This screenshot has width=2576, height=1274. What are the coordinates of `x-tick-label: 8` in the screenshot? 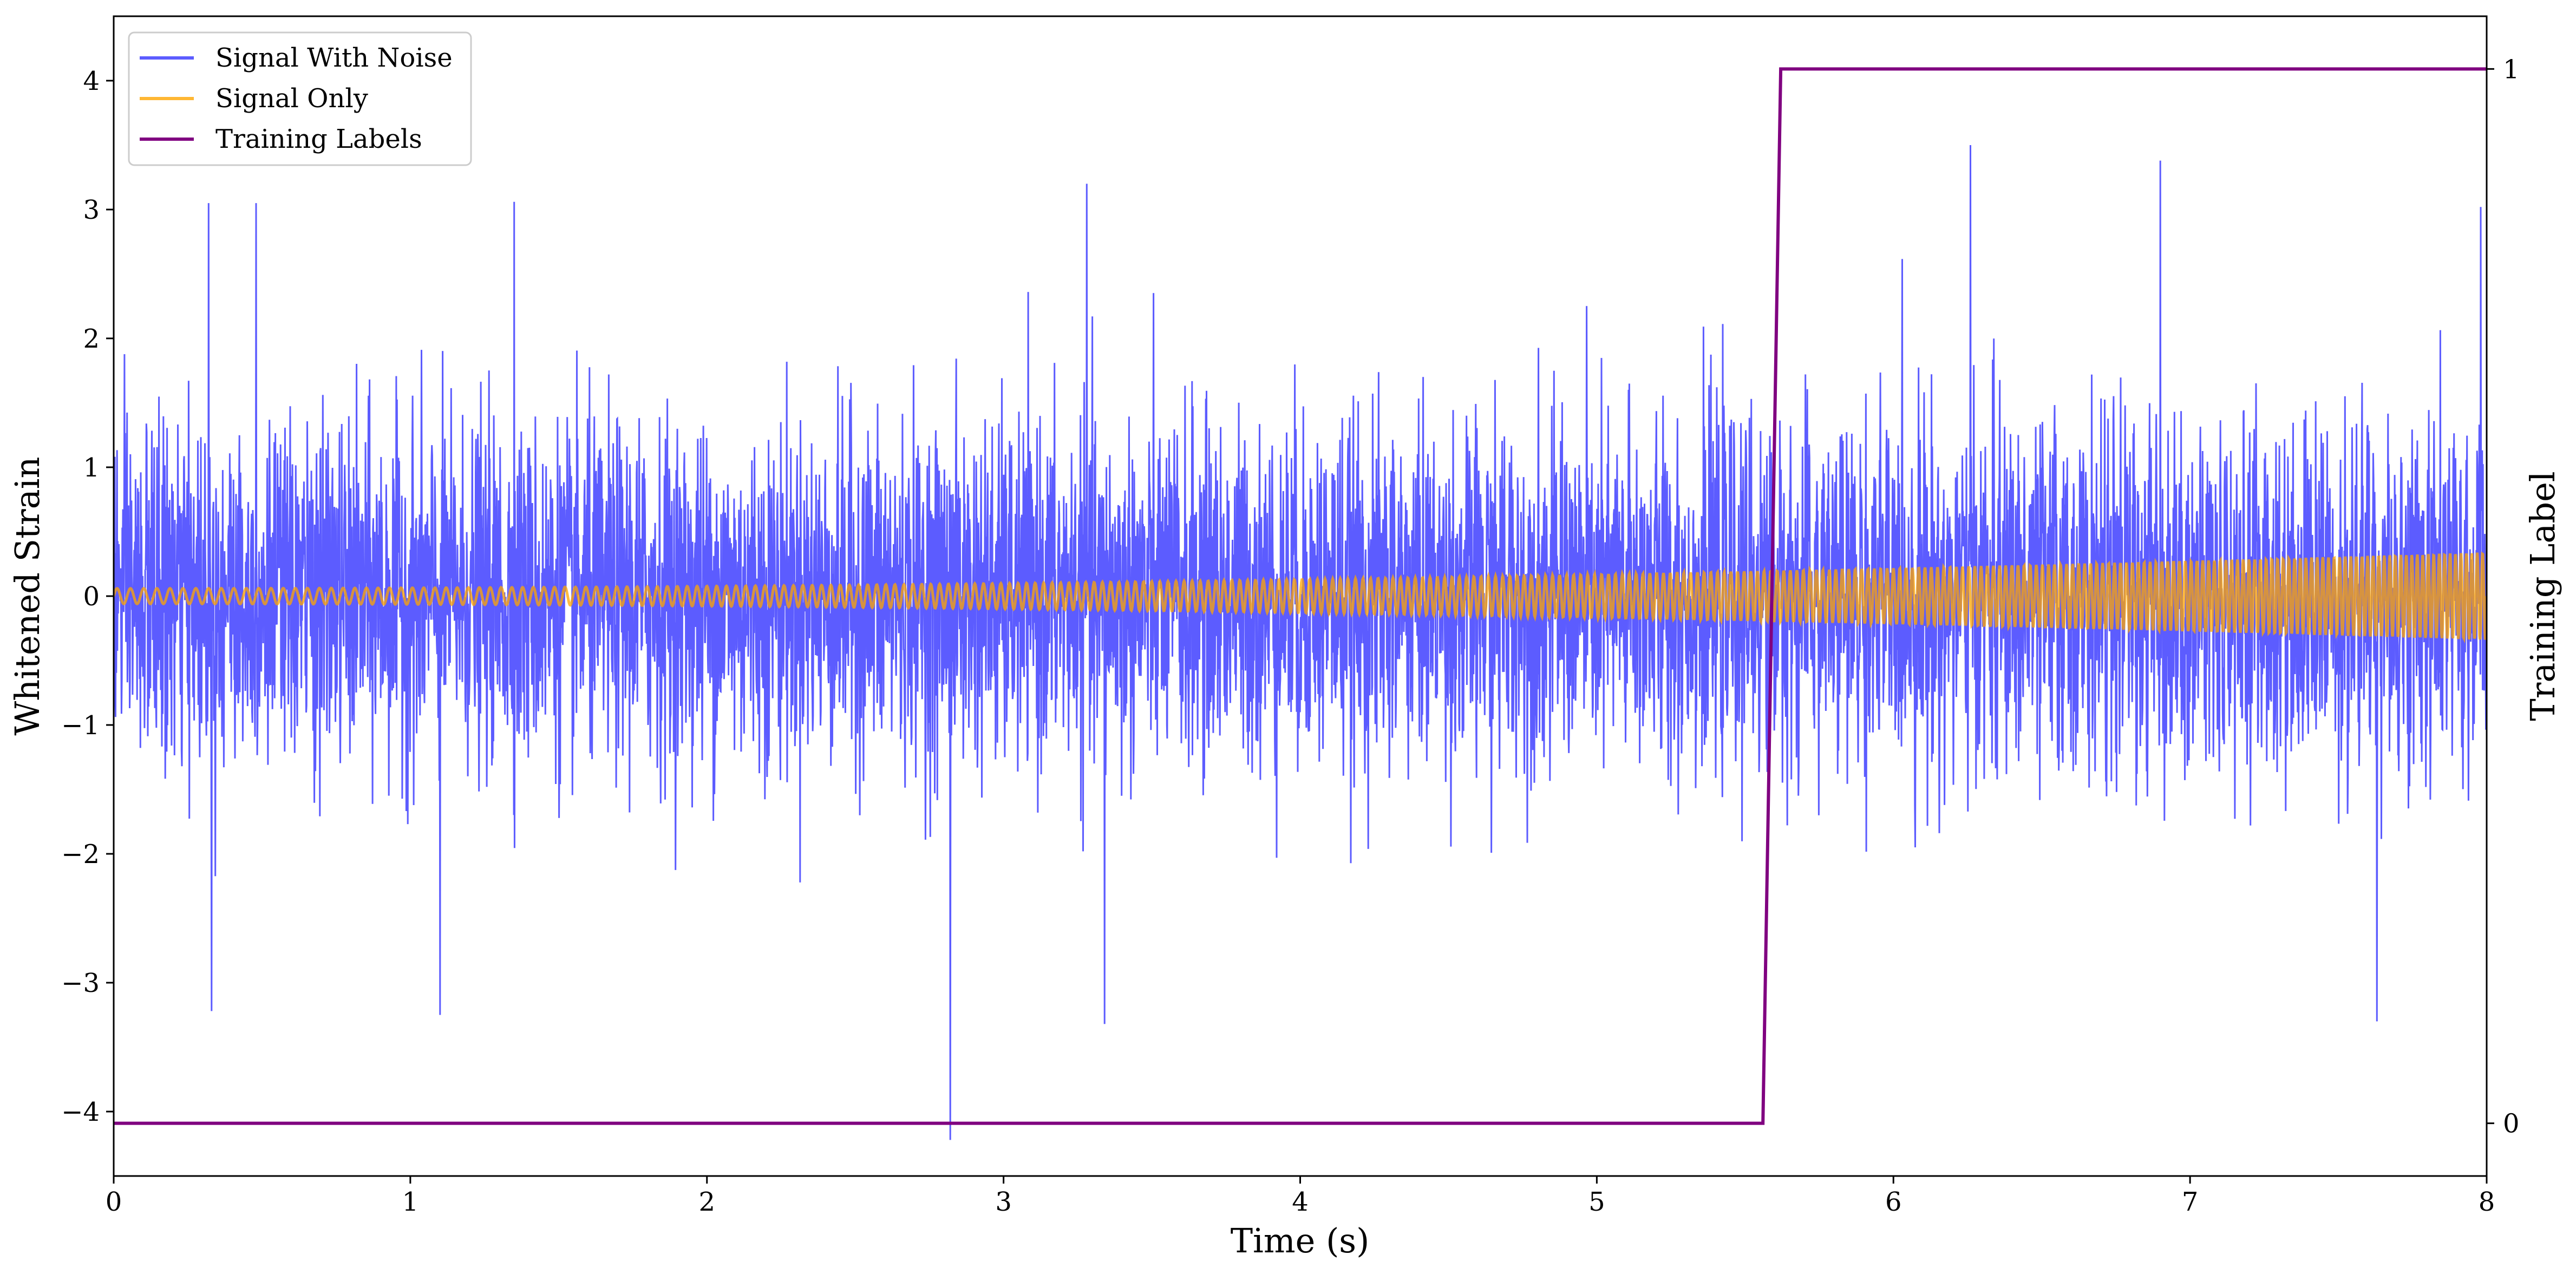 It's located at (2487, 1202).